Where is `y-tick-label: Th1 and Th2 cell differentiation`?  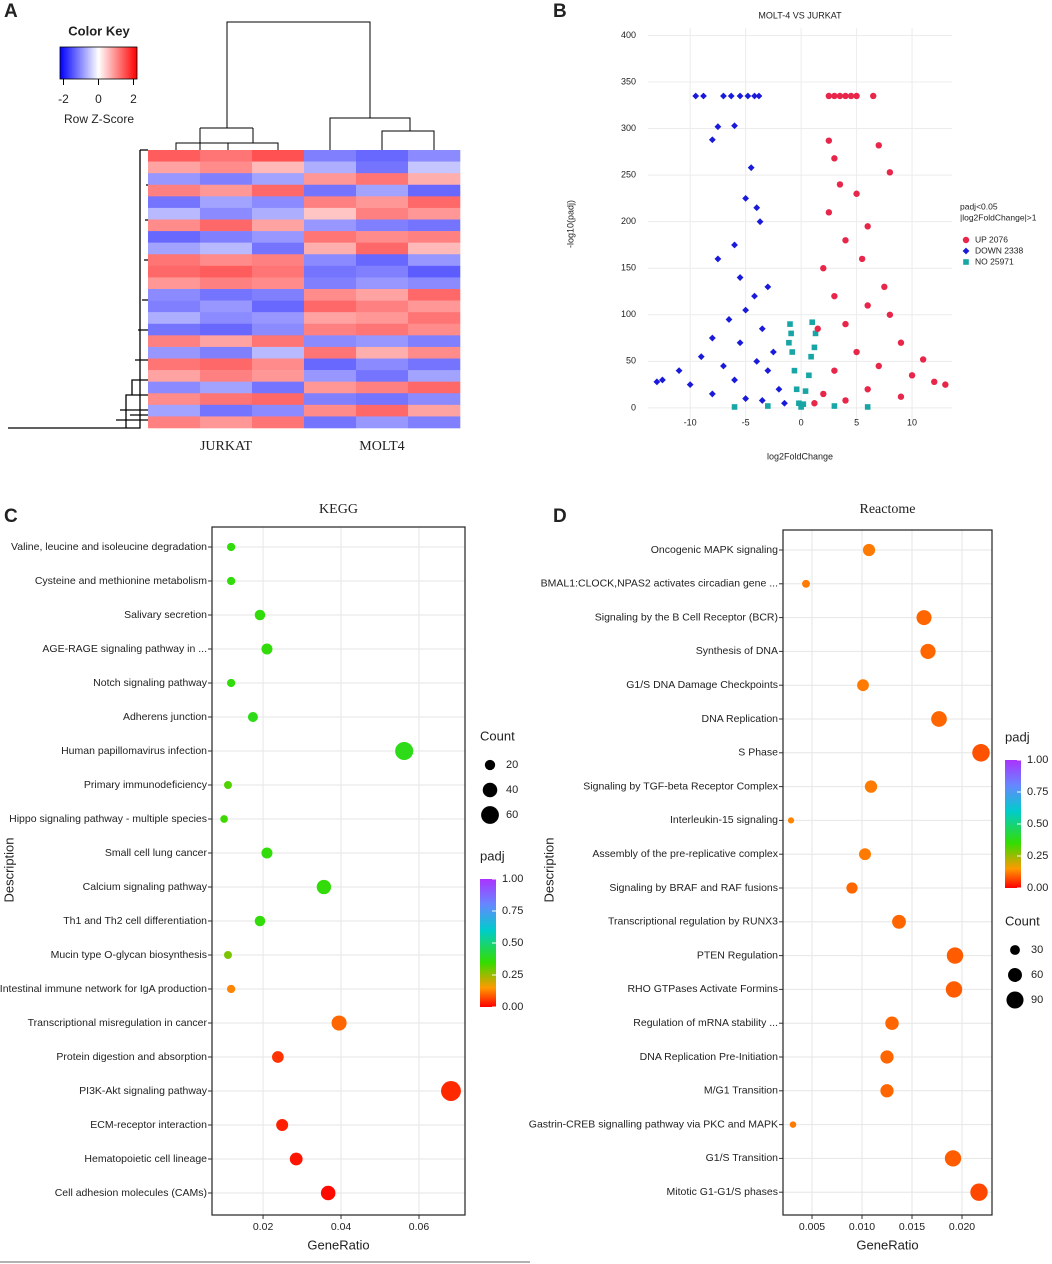
y-tick-label: Th1 and Th2 cell differentiation is located at coordinates (135, 921).